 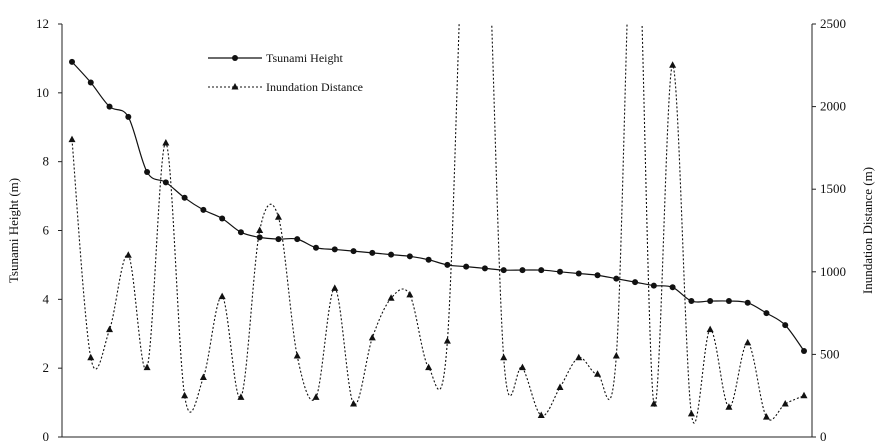 What do you see at coordinates (833, 271) in the screenshot?
I see `right-tick-label: 1000` at bounding box center [833, 271].